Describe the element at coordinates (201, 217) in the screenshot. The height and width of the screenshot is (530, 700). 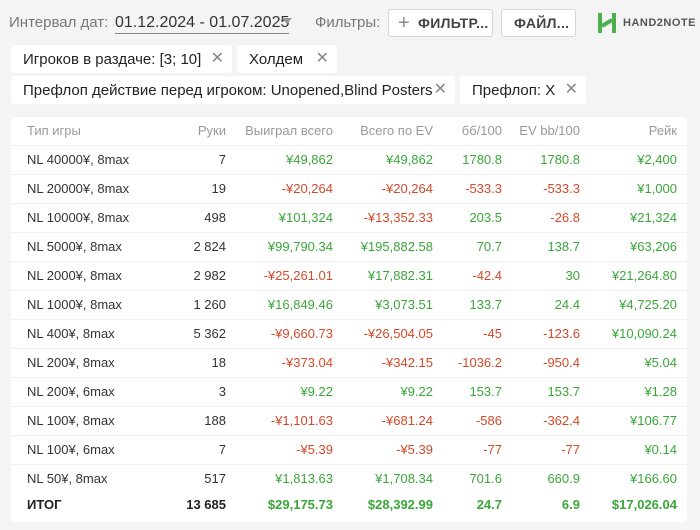
I see `table-cell: 498` at that location.